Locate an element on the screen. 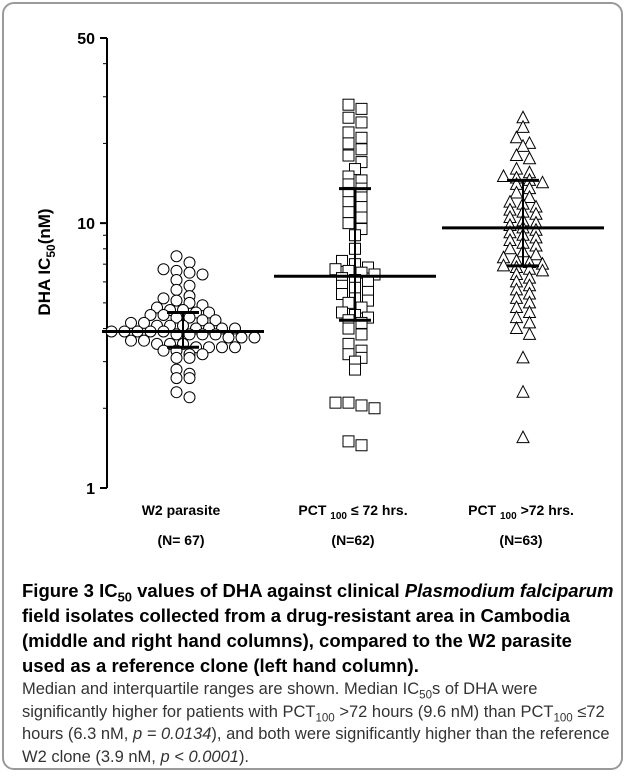  chart-axes: 1 10 50 is located at coordinates (92, 264).